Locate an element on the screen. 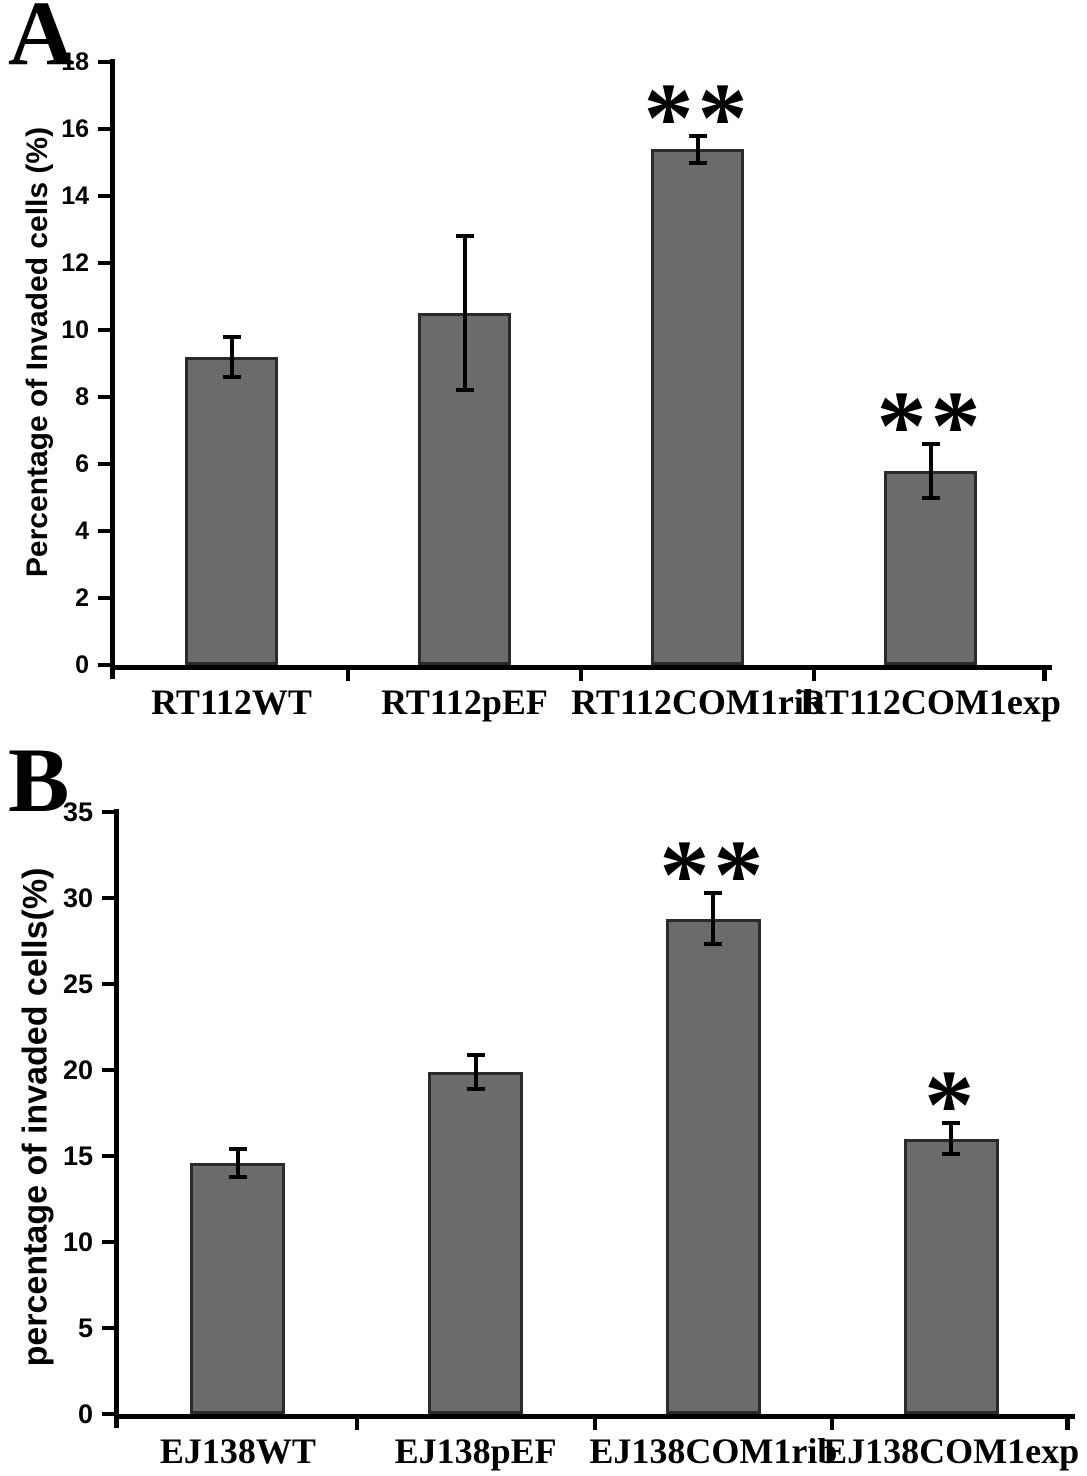  y-tick-label: 16 is located at coordinates (75, 129).